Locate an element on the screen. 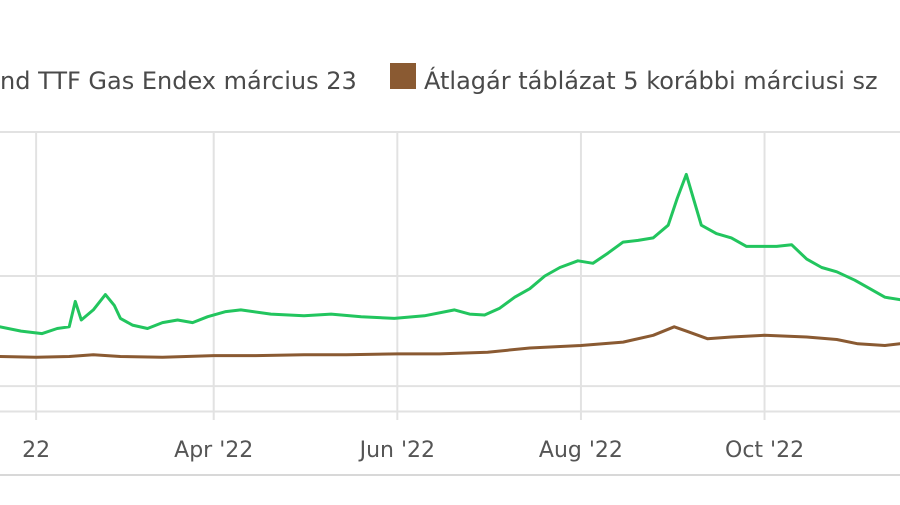 This screenshot has width=900, height=505. x-tick-label: 22 is located at coordinates (36, 450).